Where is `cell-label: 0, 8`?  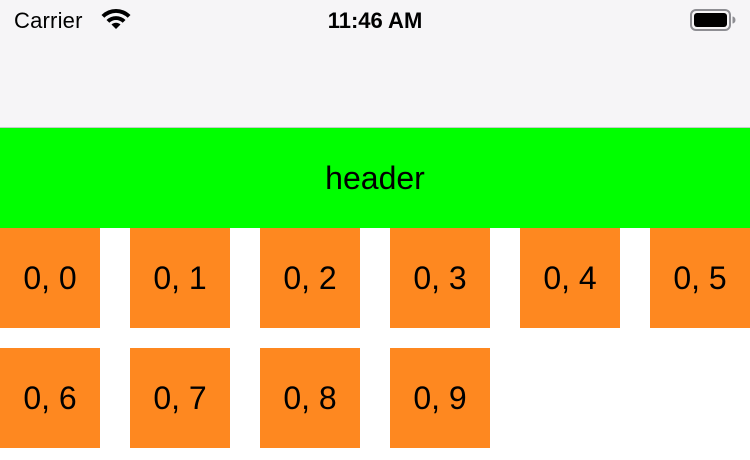
cell-label: 0, 8 is located at coordinates (310, 397).